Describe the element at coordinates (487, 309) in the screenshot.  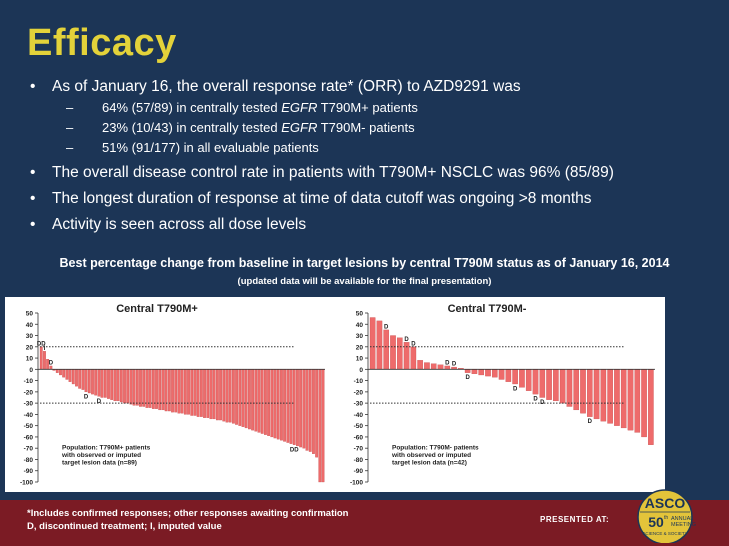
I see `panel-title: Central T790M-` at that location.